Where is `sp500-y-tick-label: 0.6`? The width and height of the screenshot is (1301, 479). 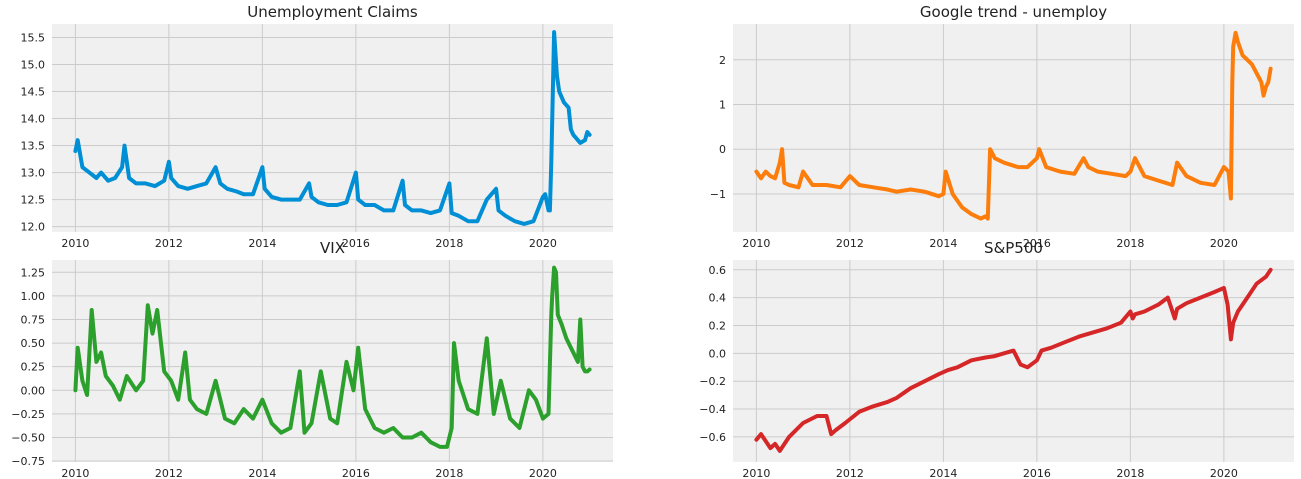 sp500-y-tick-label: 0.6 is located at coordinates (718, 270).